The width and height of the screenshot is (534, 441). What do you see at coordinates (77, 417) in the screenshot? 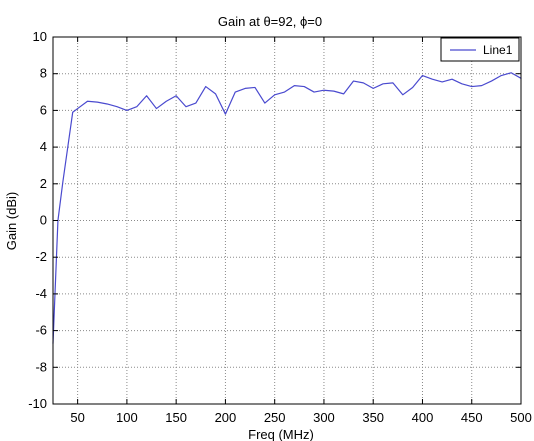
I see `x-tick-label: 50` at bounding box center [77, 417].